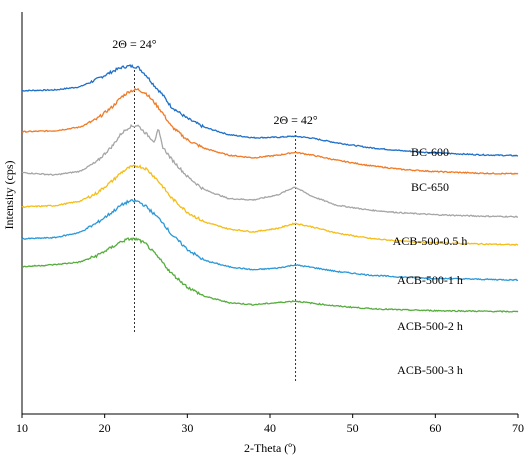 Image resolution: width=526 pixels, height=458 pixels. I want to click on x-tick-label: 50, so click(353, 428).